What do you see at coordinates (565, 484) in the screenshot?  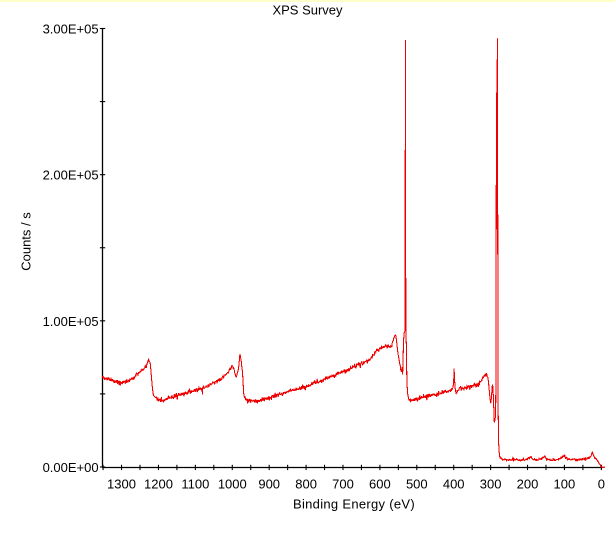 I see `svg-text: 100` at bounding box center [565, 484].